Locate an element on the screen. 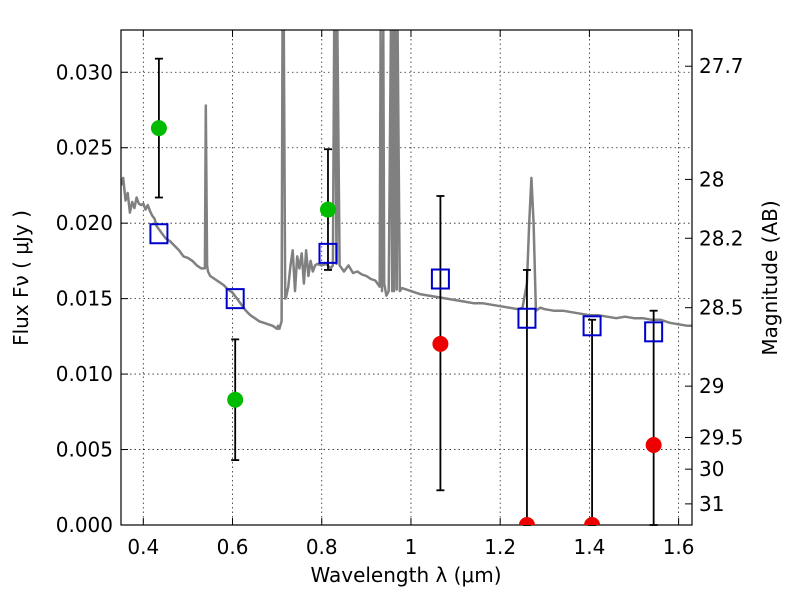 The width and height of the screenshot is (800, 600). x-tick-label: 0.8 is located at coordinates (322, 547).